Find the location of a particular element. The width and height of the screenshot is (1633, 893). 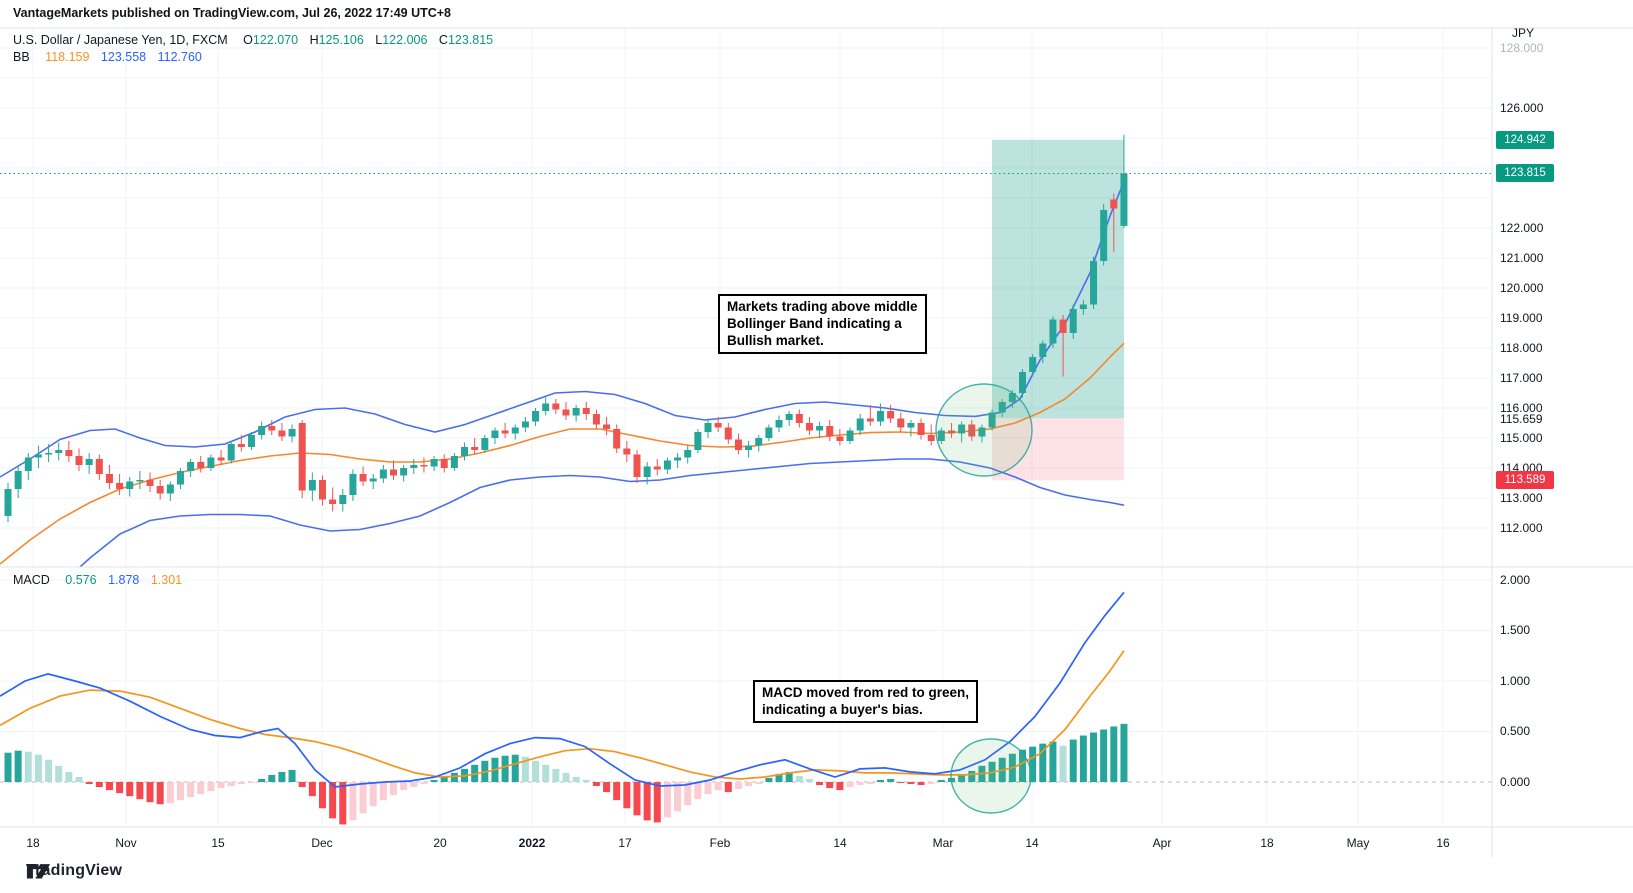

macd-axis-label: 1.000 is located at coordinates (1515, 681).